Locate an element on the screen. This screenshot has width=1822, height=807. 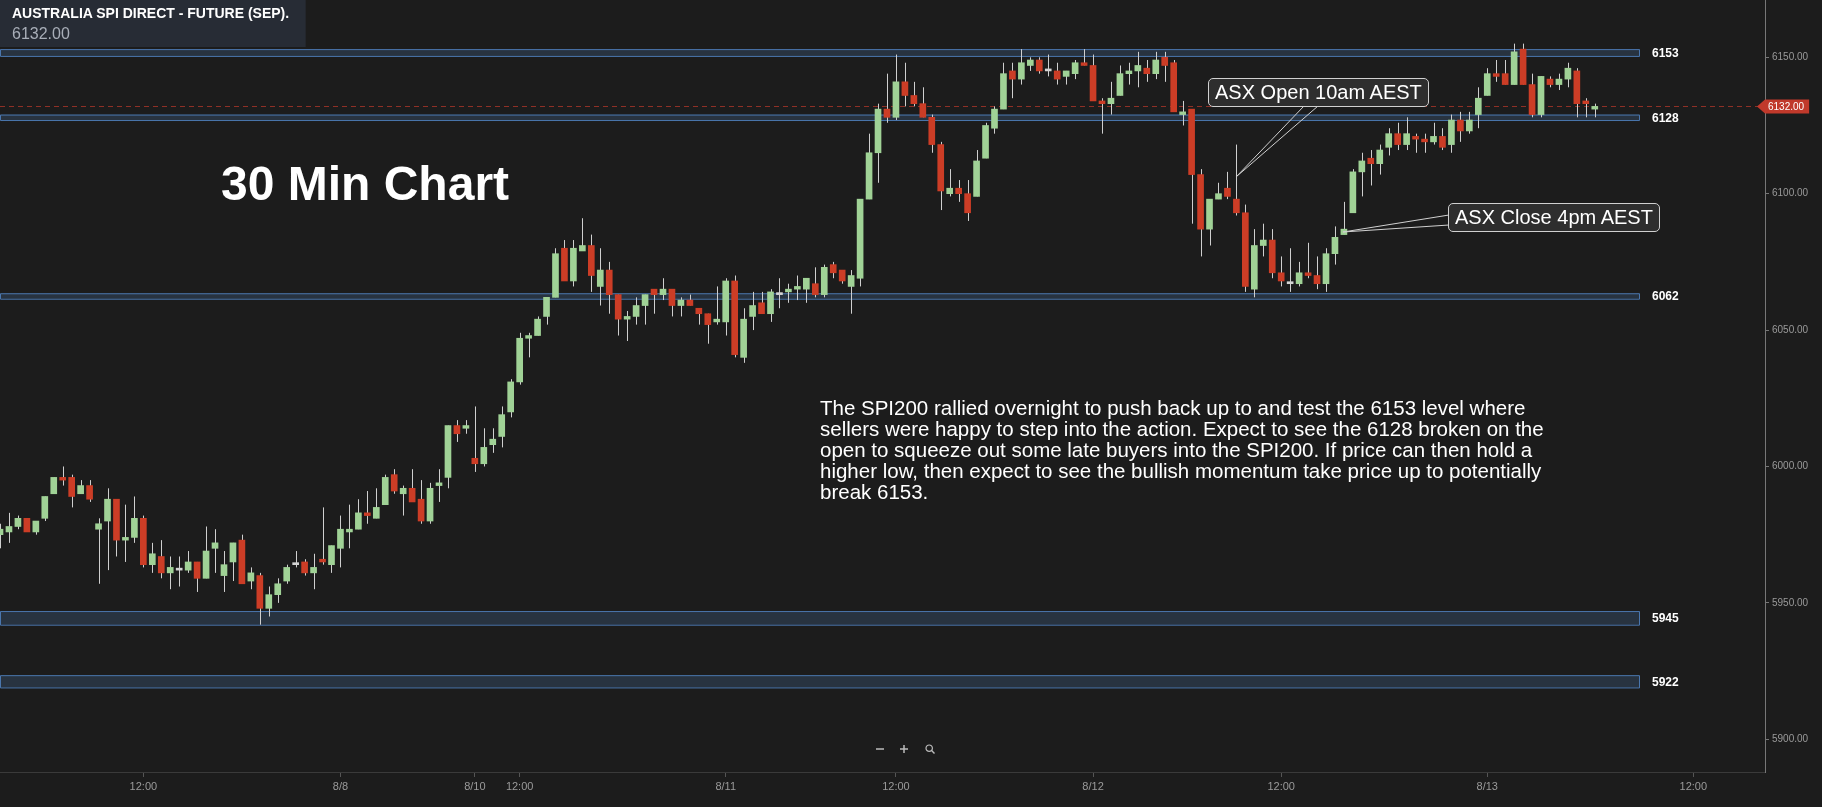
y-tick-label: 5900.00 is located at coordinates (1790, 739).